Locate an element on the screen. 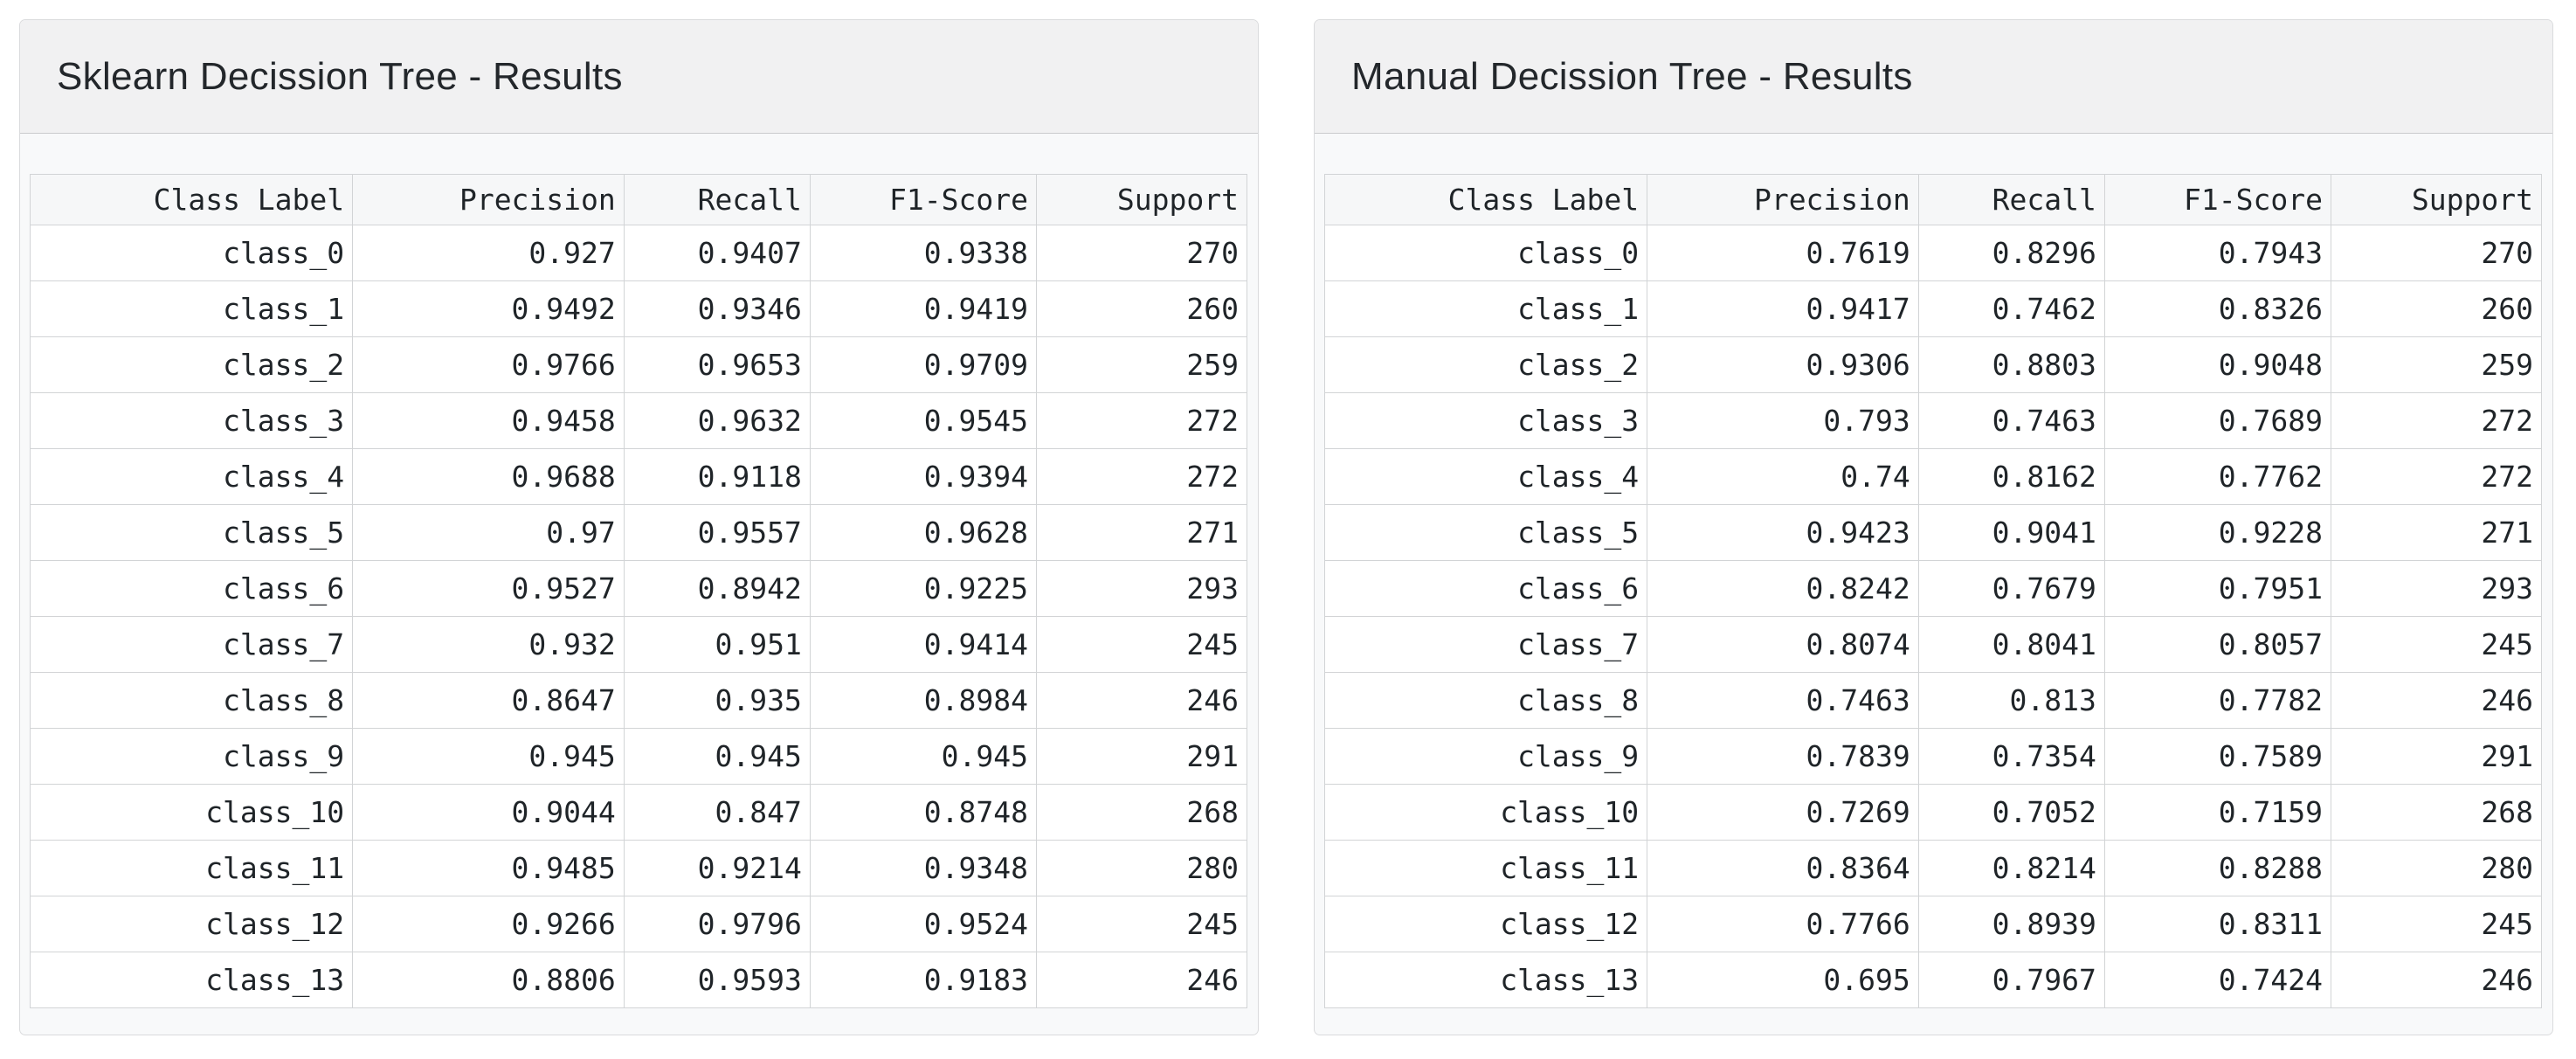 Image resolution: width=2576 pixels, height=1059 pixels. table-cell: 0.7052 is located at coordinates (2011, 812).